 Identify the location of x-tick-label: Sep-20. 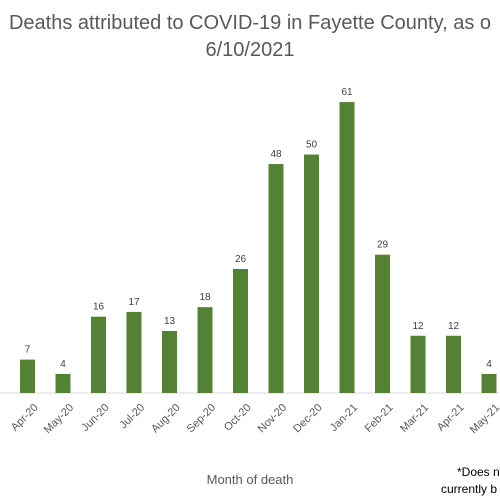
(202, 419).